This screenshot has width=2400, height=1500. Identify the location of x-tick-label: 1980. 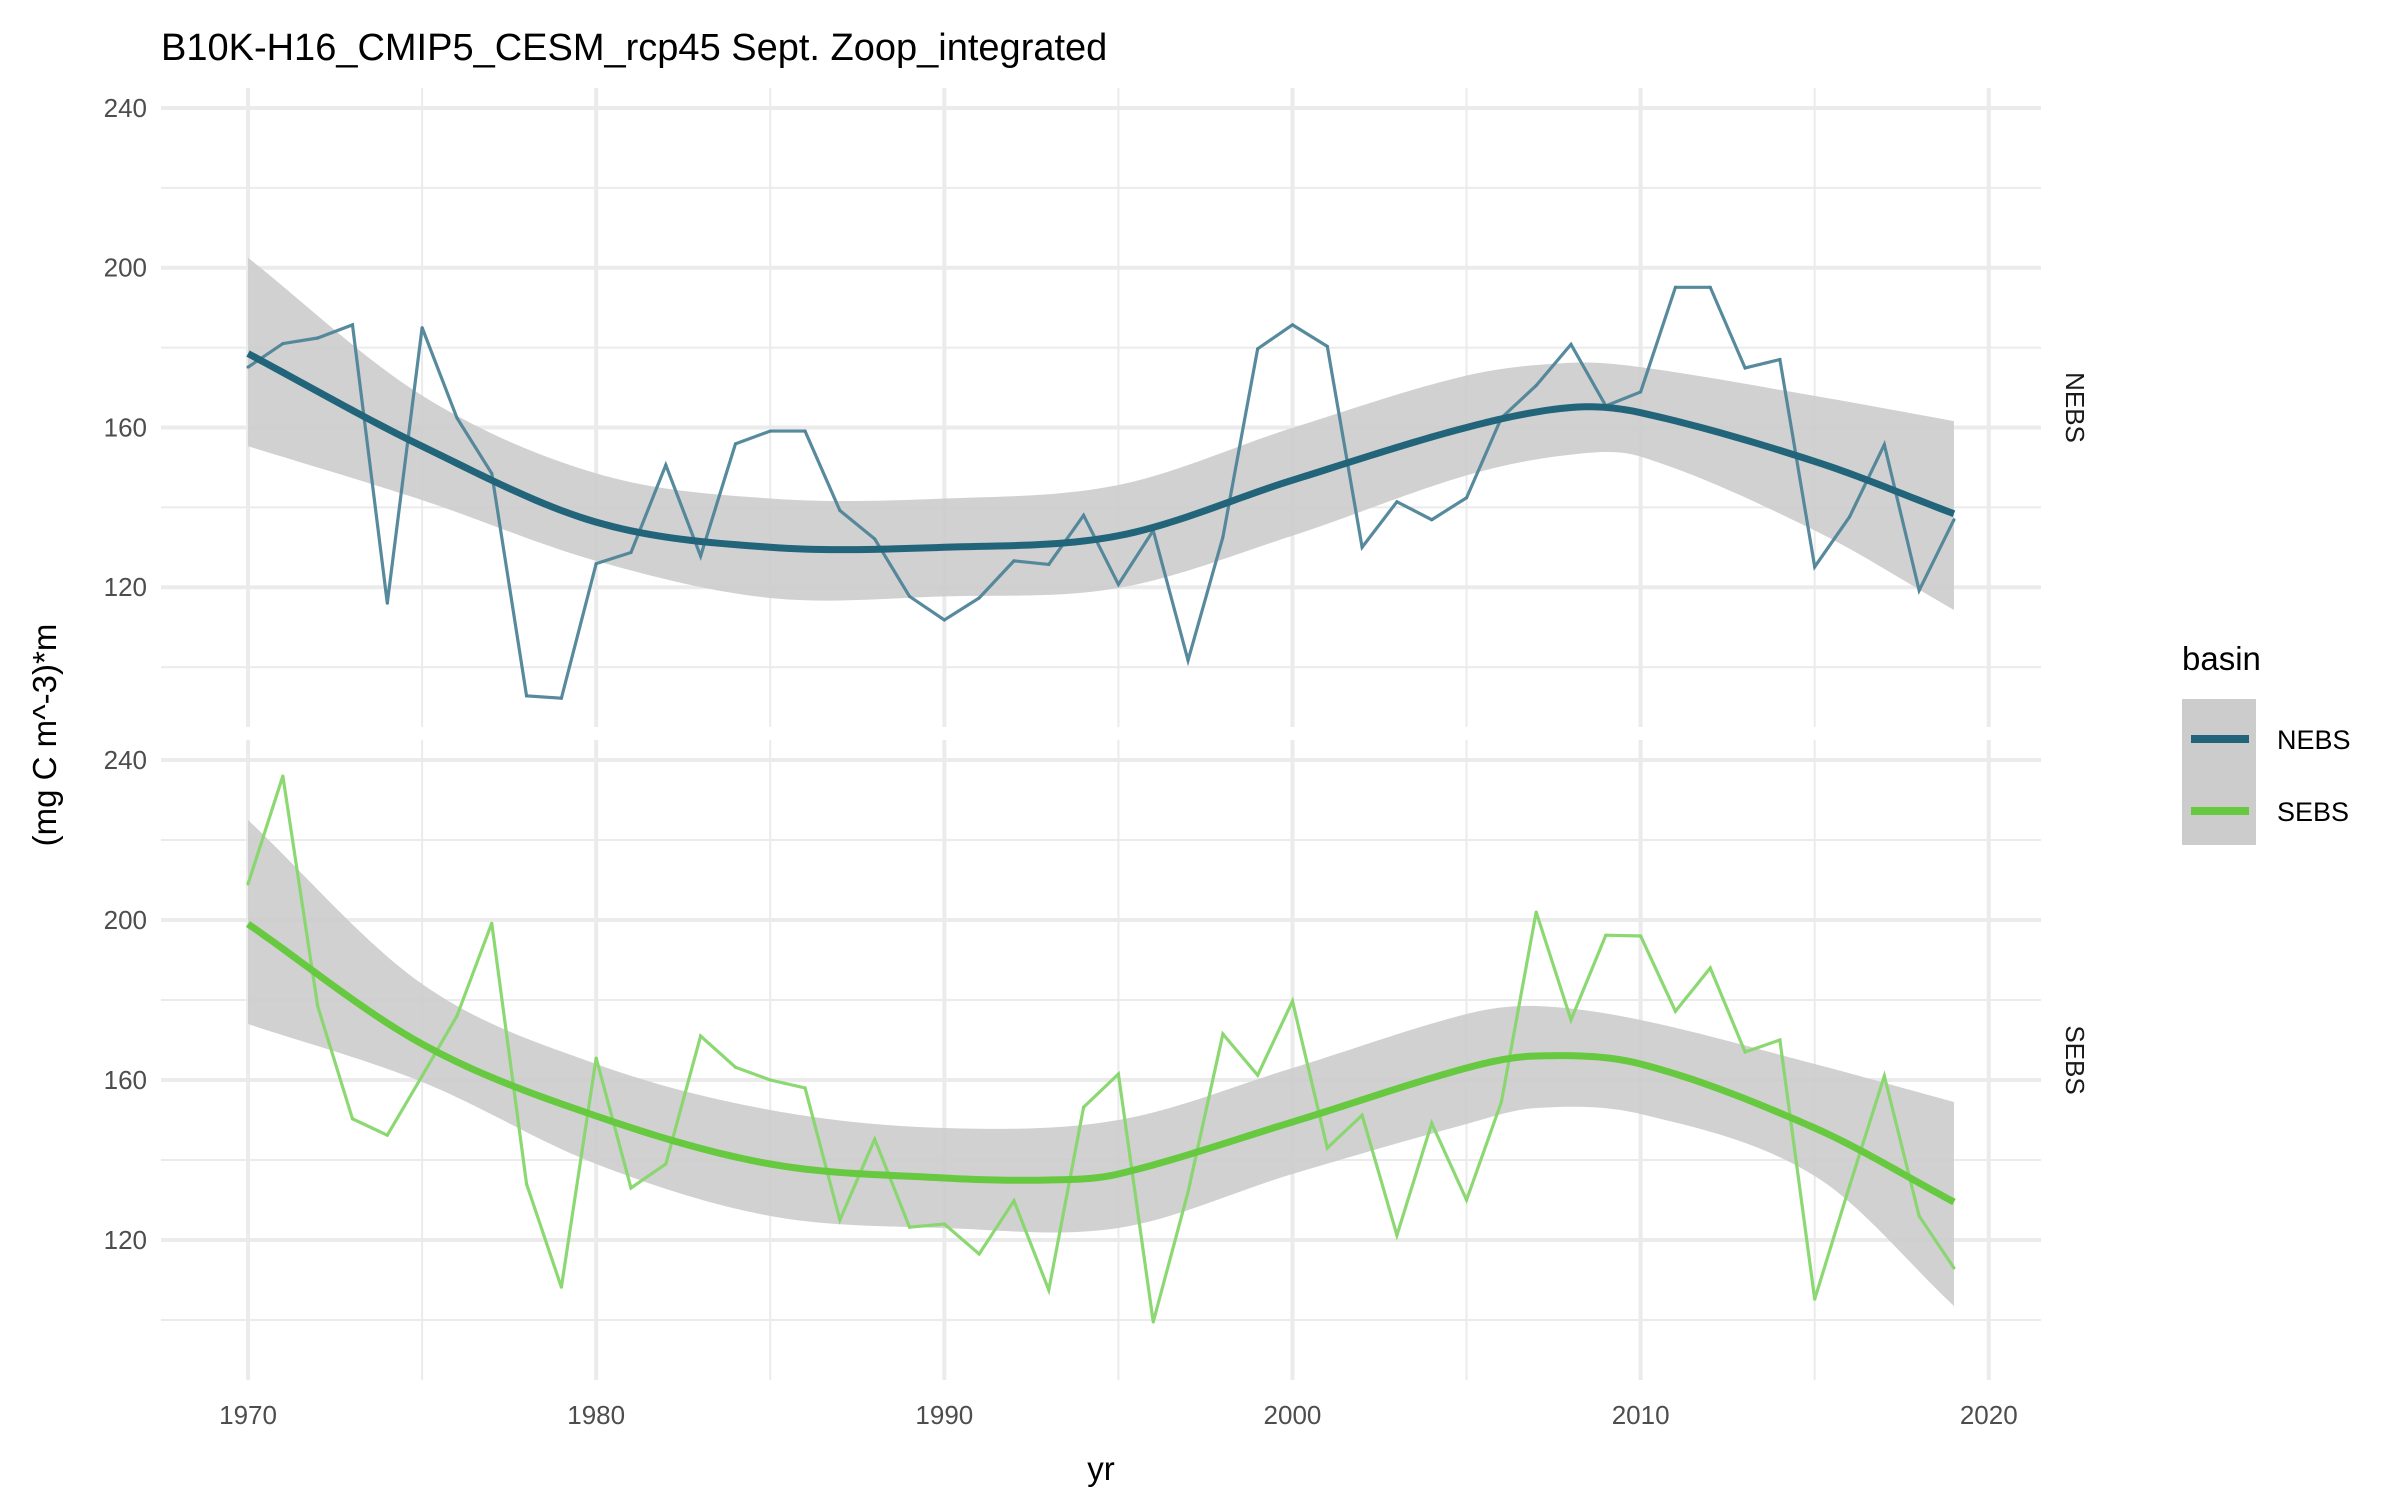
(596, 1415).